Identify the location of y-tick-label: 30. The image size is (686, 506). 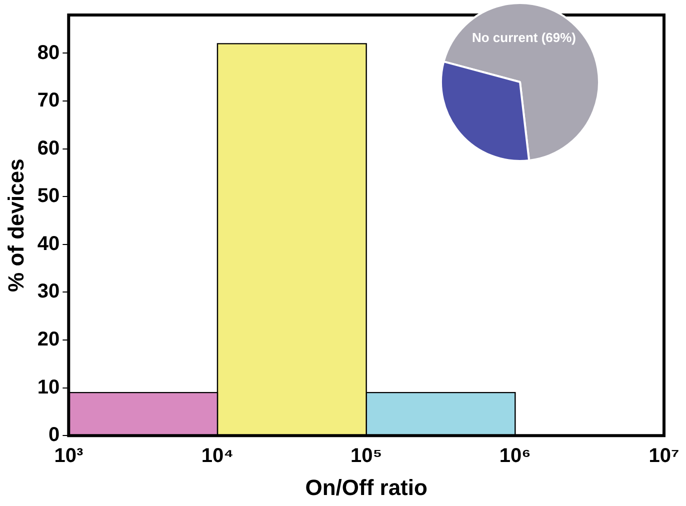
(48, 291).